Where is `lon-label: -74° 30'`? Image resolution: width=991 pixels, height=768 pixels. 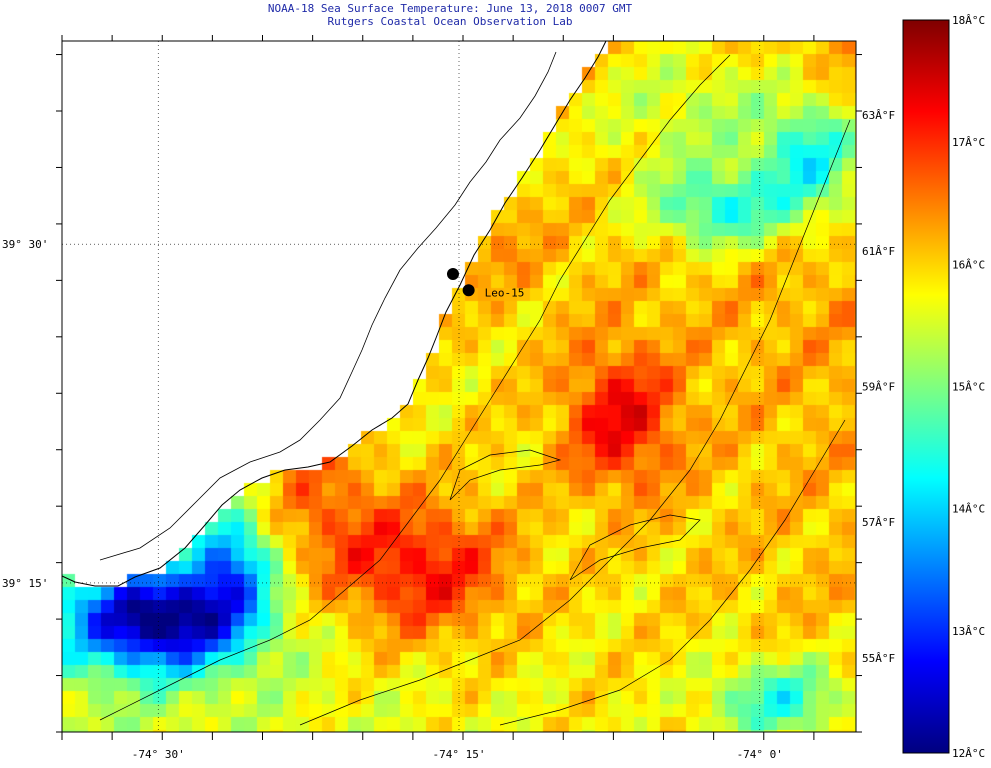
lon-label: -74° 30' is located at coordinates (158, 754).